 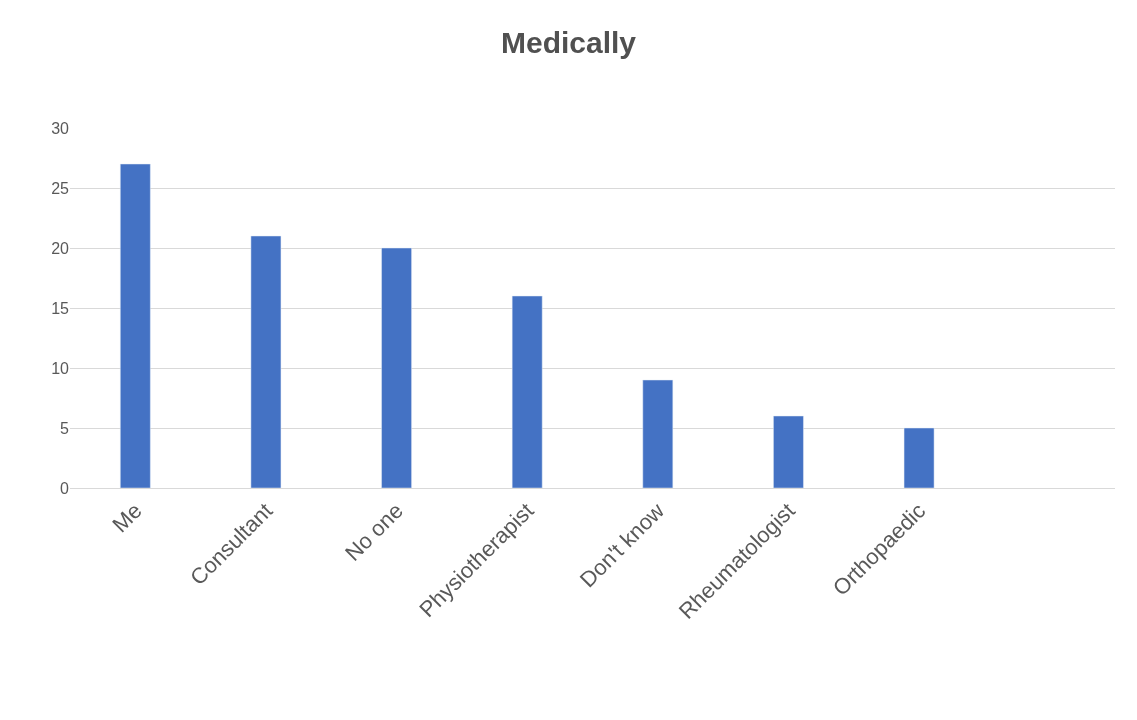 What do you see at coordinates (60, 308) in the screenshot?
I see `y-tick-label: 15` at bounding box center [60, 308].